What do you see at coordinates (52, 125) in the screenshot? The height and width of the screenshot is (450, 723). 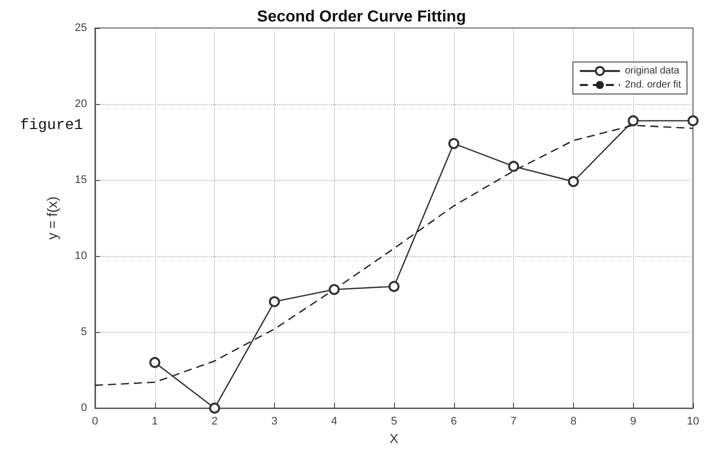 I see `caption: figure1` at bounding box center [52, 125].